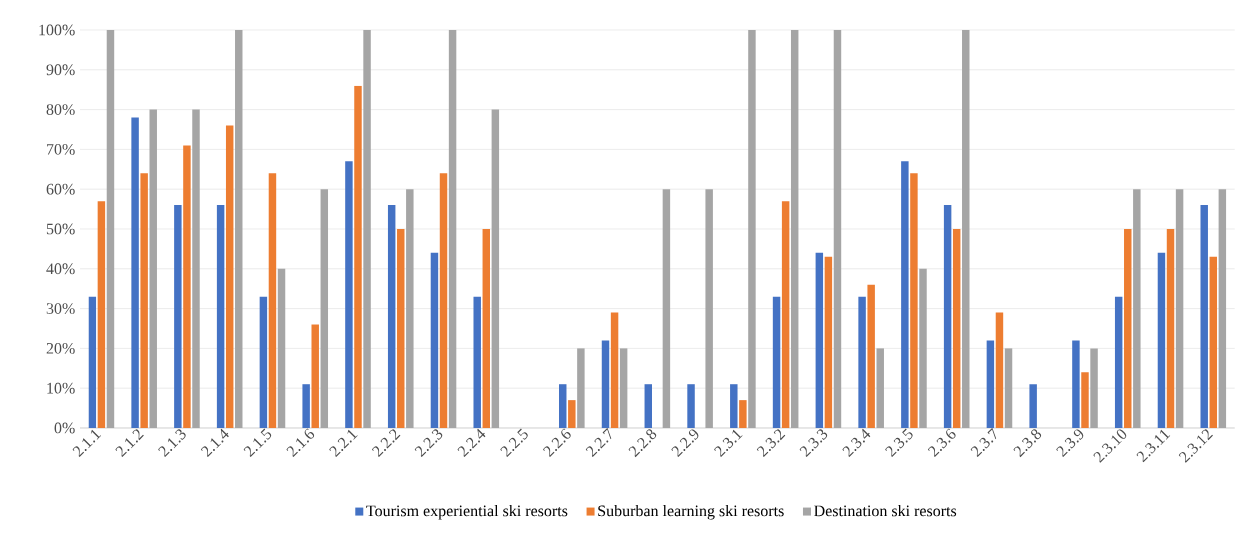 The height and width of the screenshot is (538, 1248). I want to click on y-tick-label: 50%, so click(60, 229).